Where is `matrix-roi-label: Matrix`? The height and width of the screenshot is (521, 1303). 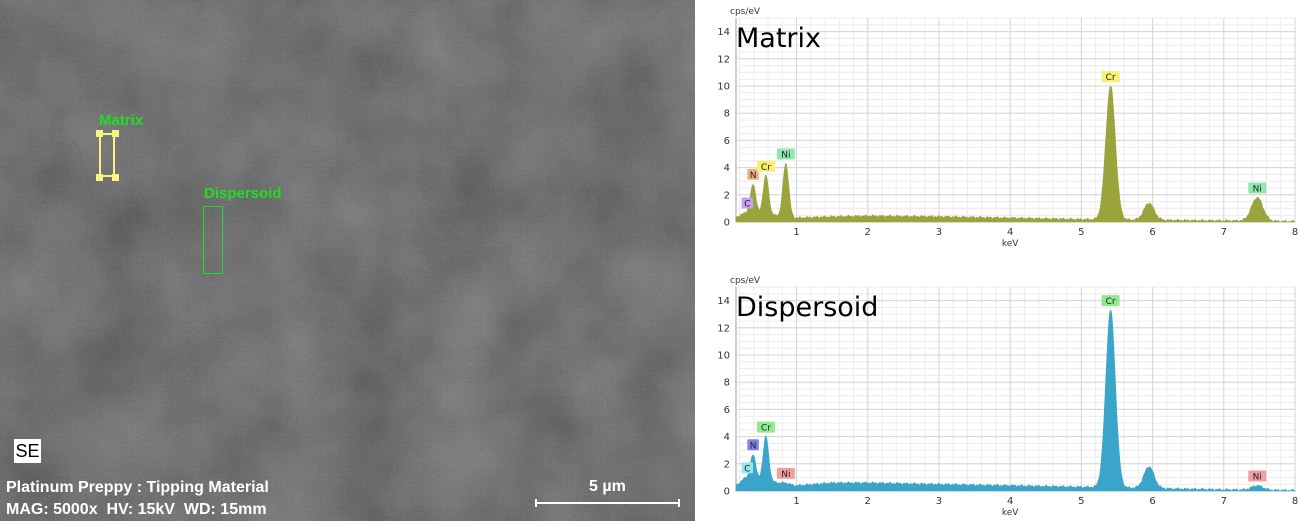 matrix-roi-label: Matrix is located at coordinates (121, 120).